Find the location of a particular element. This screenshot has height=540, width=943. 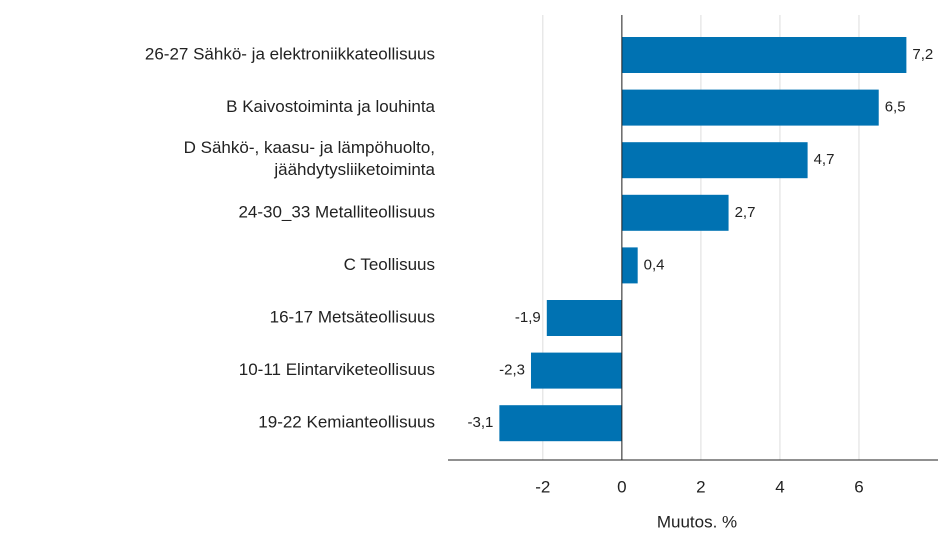

x-tick-label: 2 is located at coordinates (700, 486).